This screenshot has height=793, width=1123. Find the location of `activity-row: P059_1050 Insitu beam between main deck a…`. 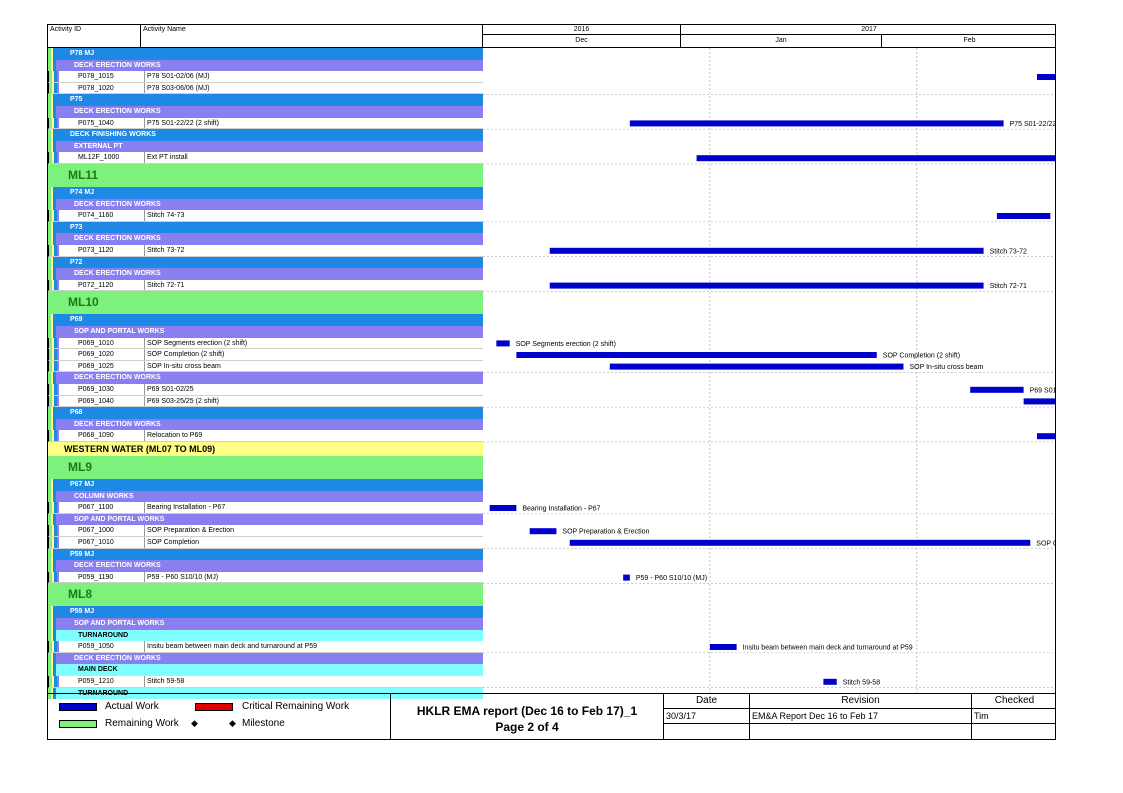

activity-row: P059_1050 Insitu beam between main deck a… is located at coordinates (265, 647).